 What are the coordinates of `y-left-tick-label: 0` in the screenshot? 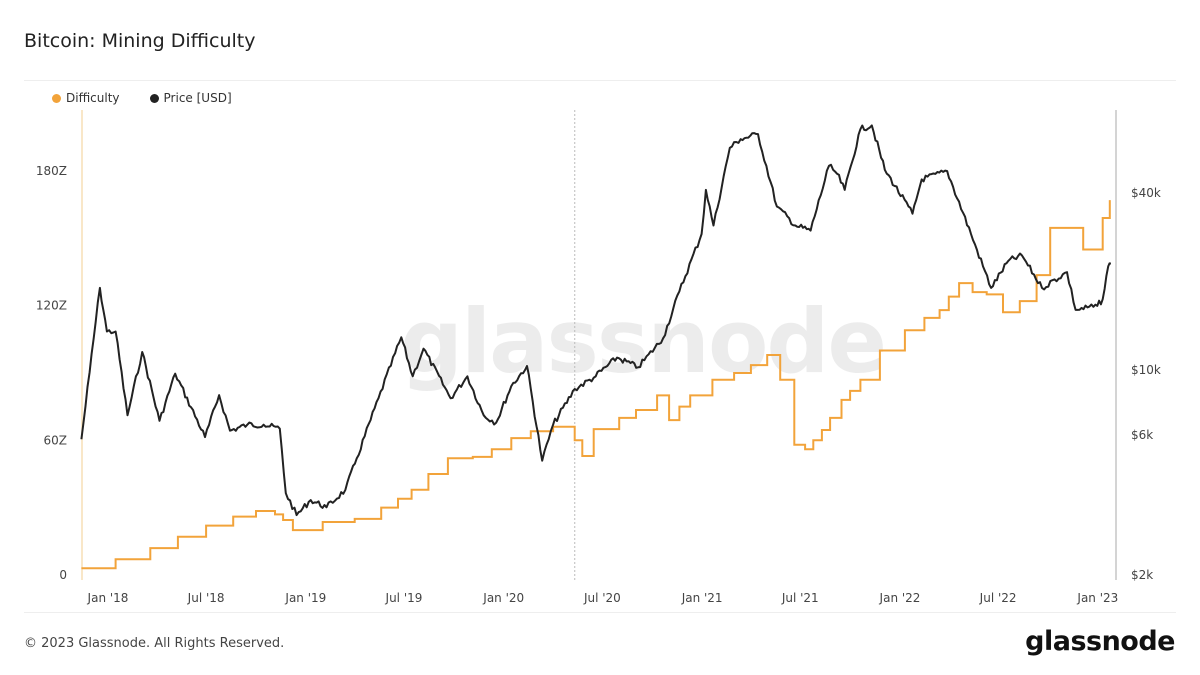 It's located at (63, 575).